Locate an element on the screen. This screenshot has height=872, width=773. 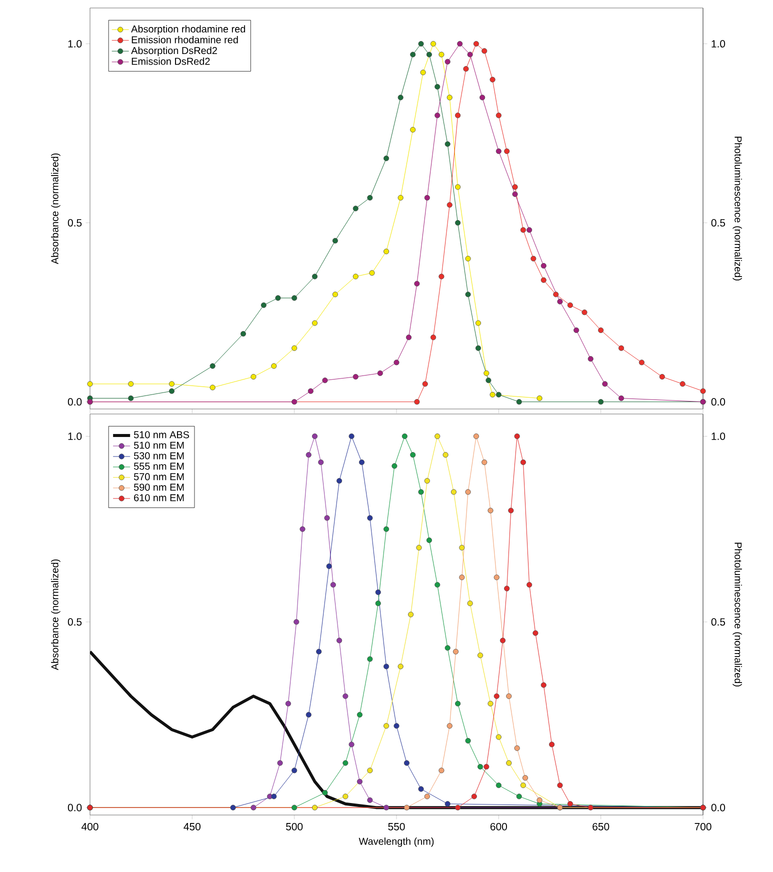
y-tick-label: 0.5 is located at coordinates (75, 223).